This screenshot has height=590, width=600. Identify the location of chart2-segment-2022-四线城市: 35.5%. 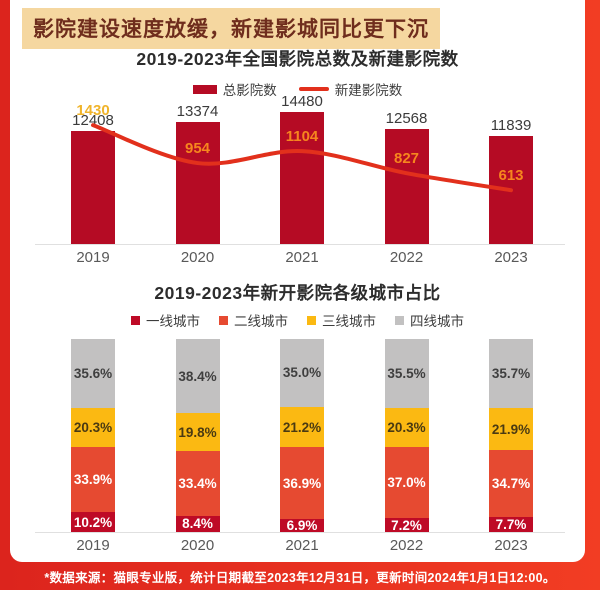
(406, 373).